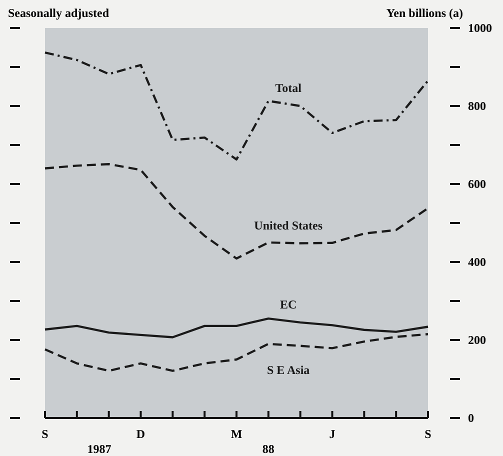  What do you see at coordinates (268, 449) in the screenshot?
I see `text: 88` at bounding box center [268, 449].